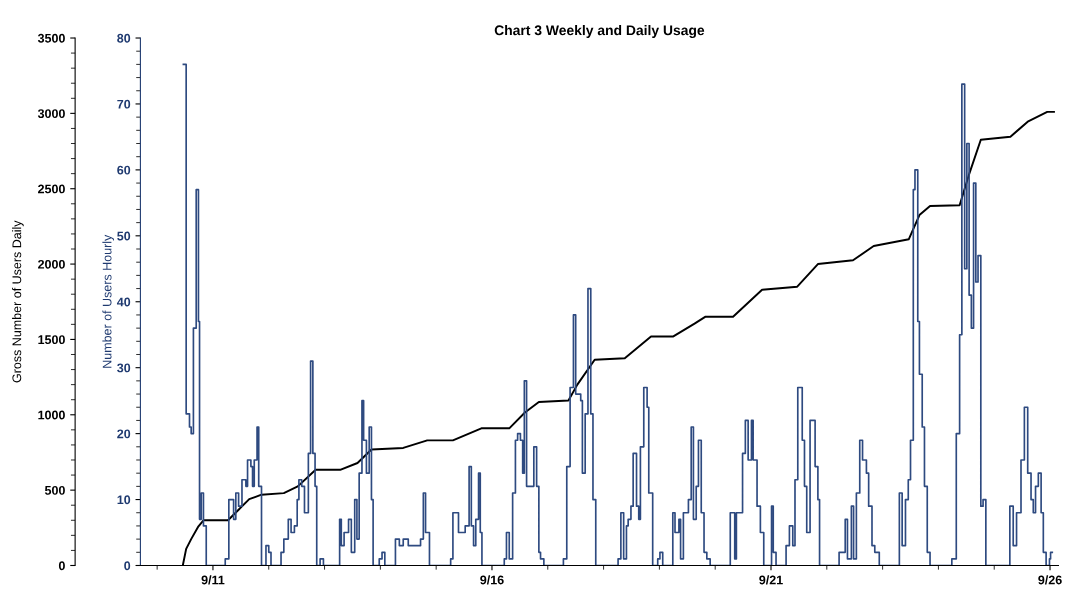 The image size is (1080, 594). I want to click on x-tick-label: 9/26, so click(1050, 580).